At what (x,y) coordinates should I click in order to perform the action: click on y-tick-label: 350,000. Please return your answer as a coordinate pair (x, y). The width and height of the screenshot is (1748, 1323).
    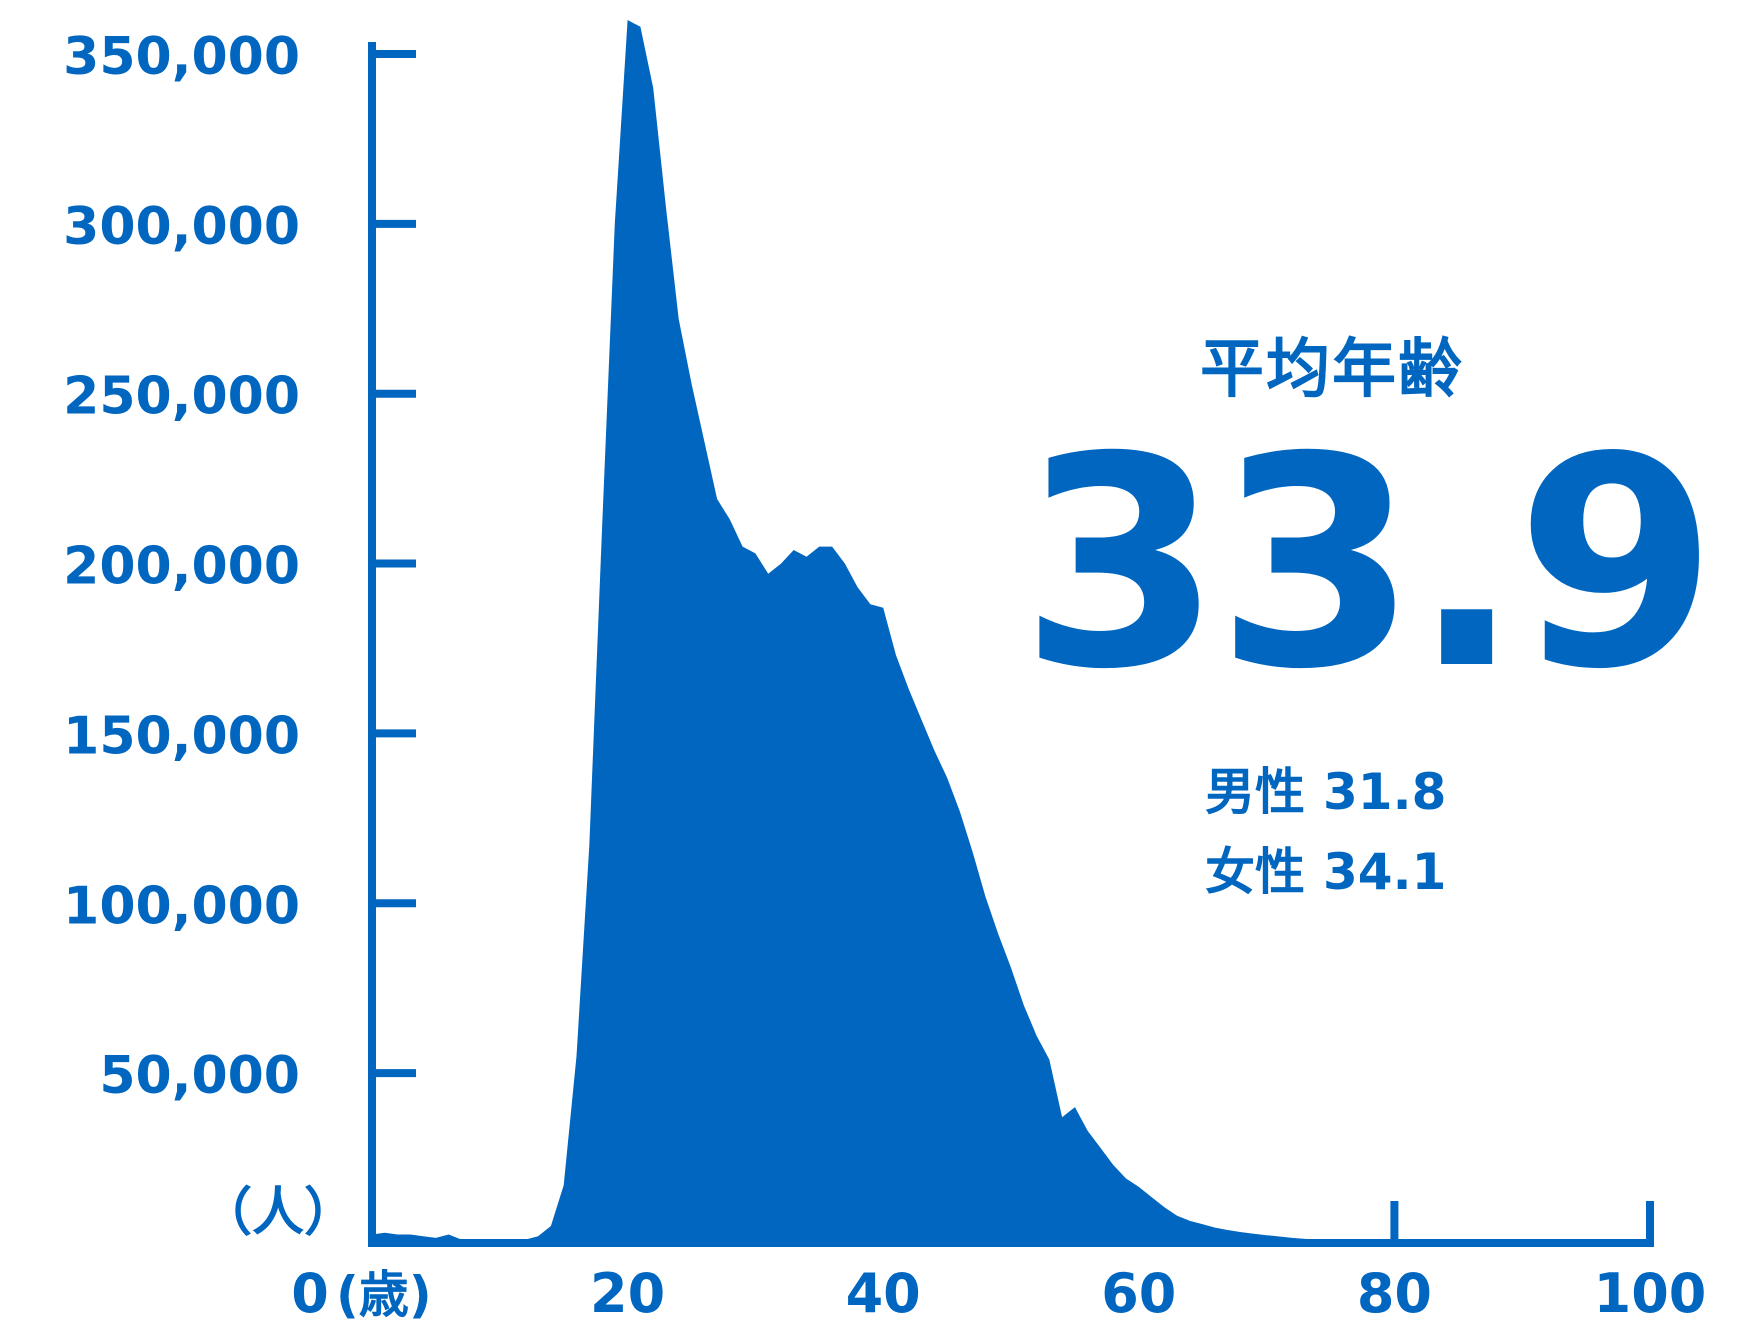
    Looking at the image, I should click on (181, 57).